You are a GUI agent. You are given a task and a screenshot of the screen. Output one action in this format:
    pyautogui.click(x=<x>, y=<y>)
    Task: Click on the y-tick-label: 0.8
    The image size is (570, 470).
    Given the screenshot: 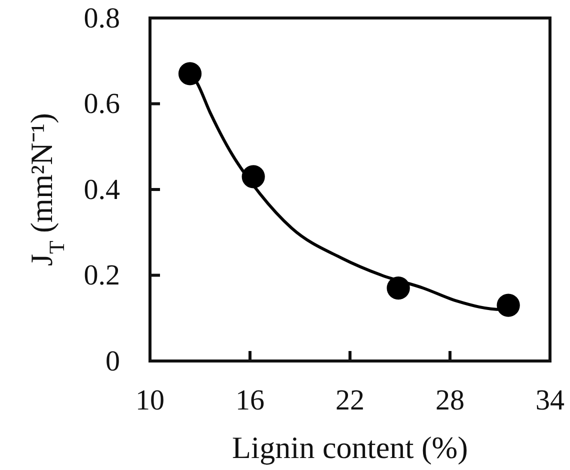 What is the action you would take?
    pyautogui.click(x=102, y=18)
    